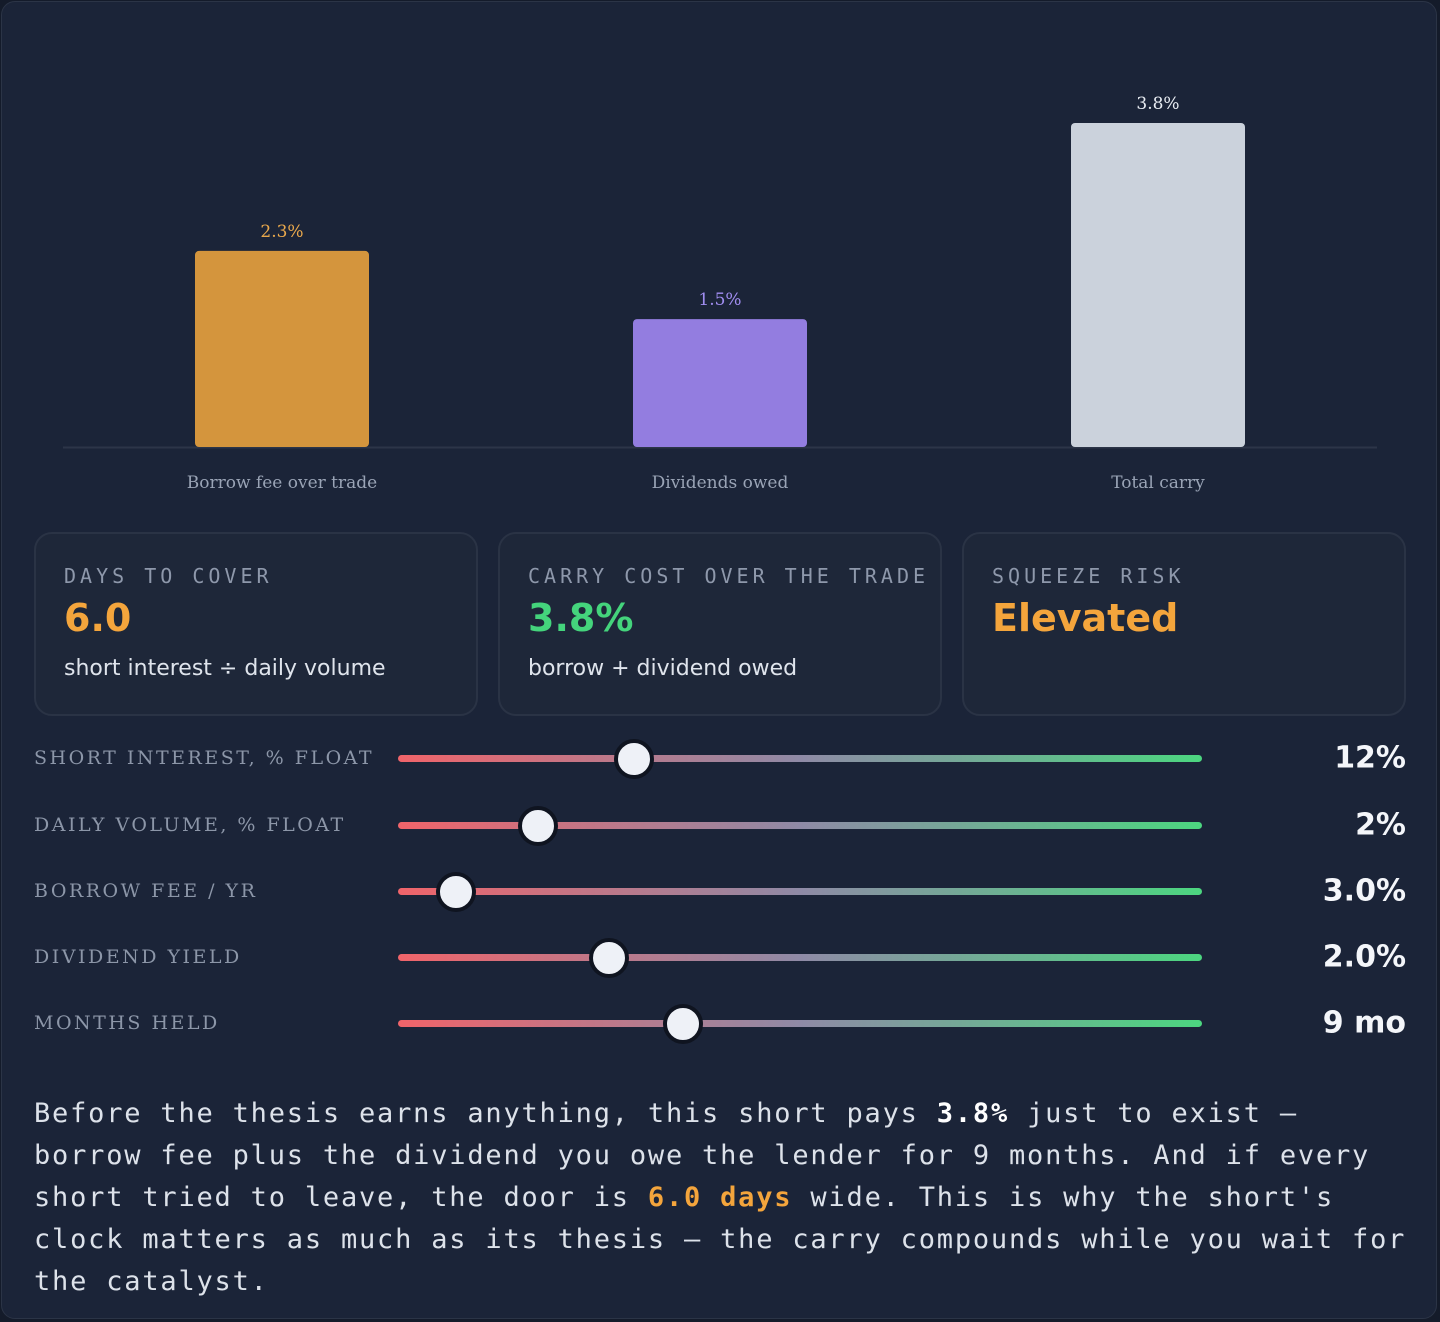  Describe the element at coordinates (719, 300) in the screenshot. I see `bar-value-label: 1.5%` at that location.